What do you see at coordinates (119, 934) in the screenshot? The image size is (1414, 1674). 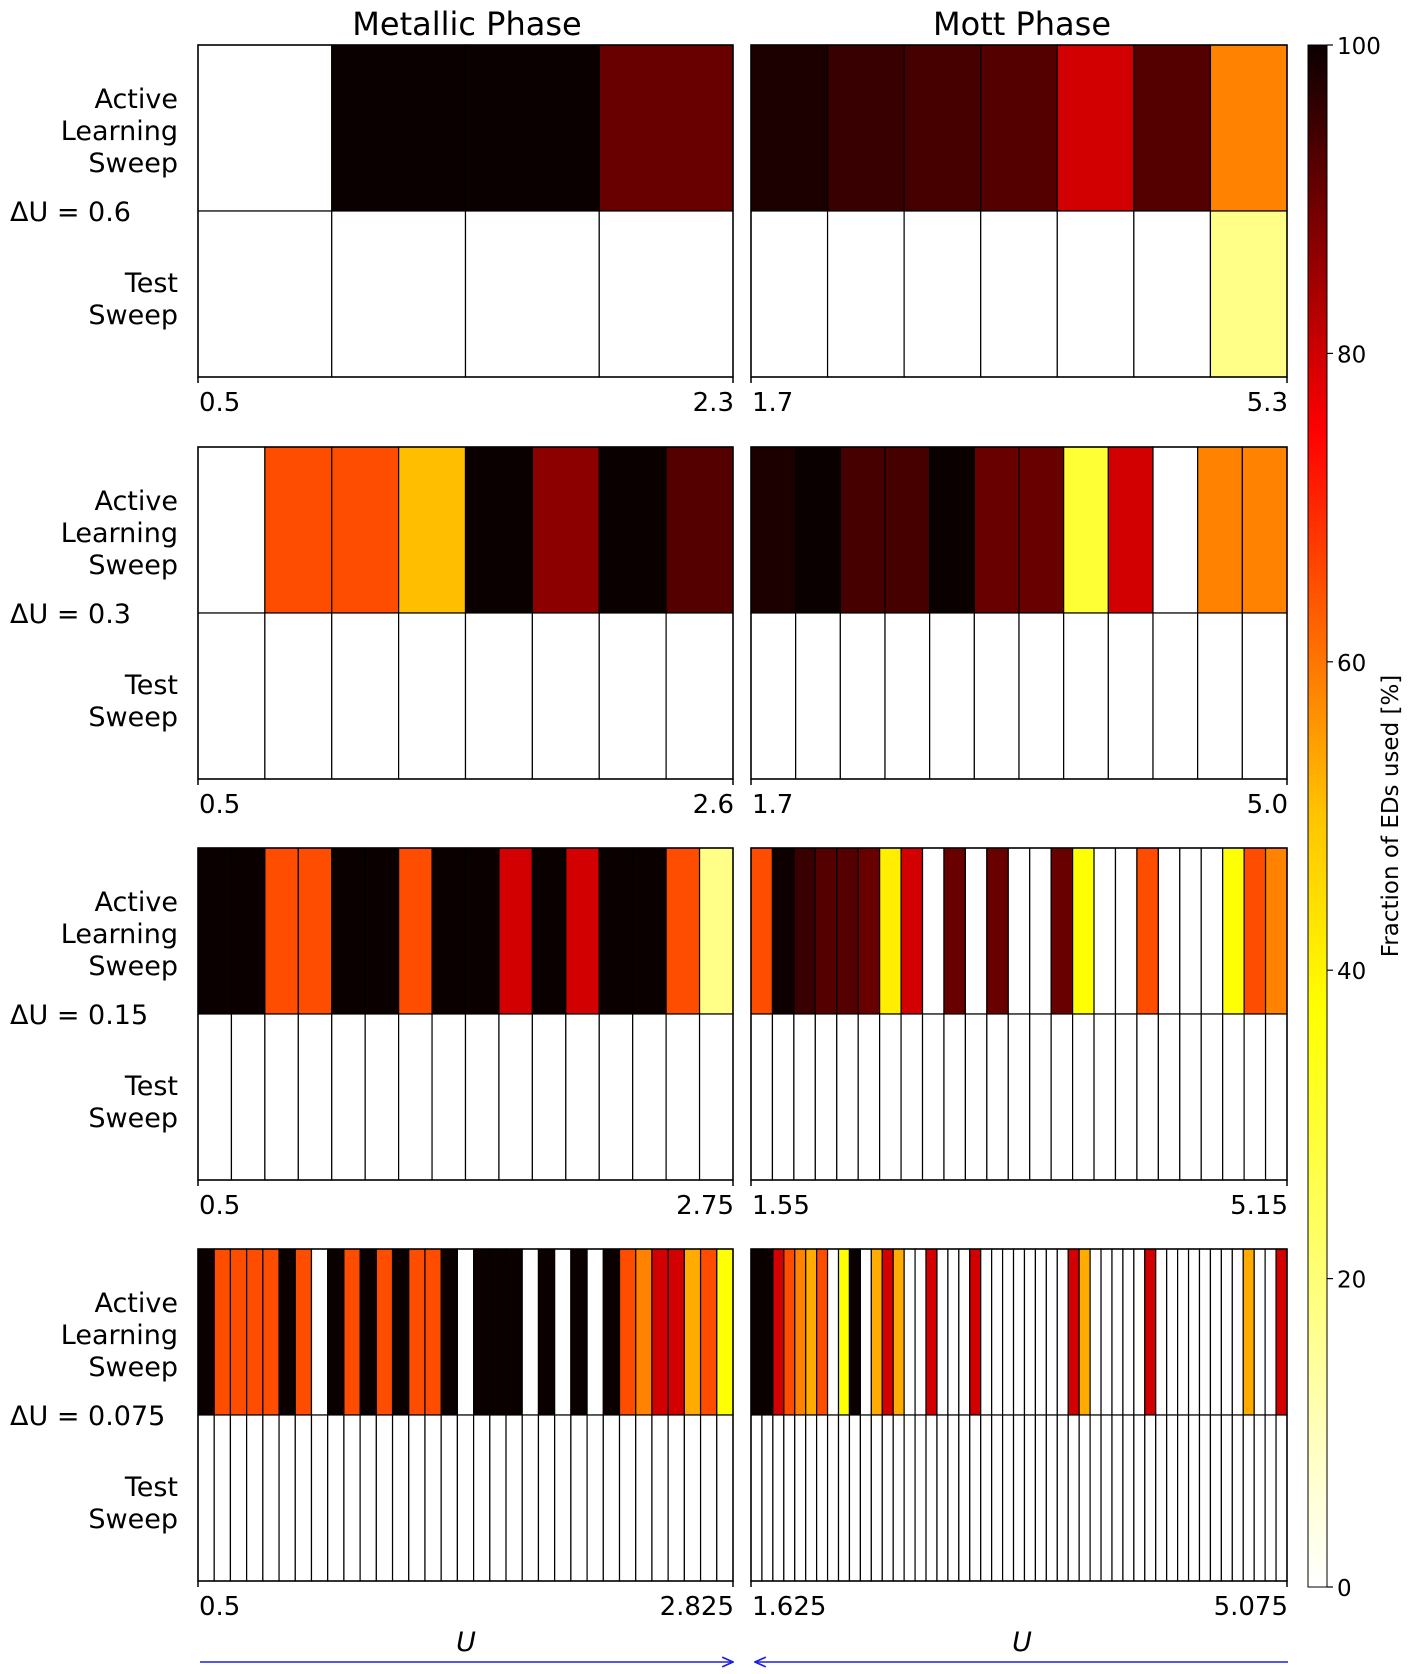 I see `row-label-active: Active Learning Sweep` at bounding box center [119, 934].